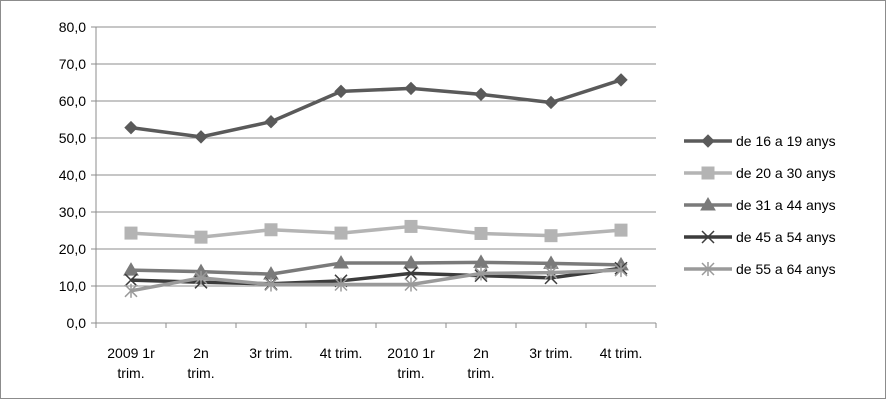 This screenshot has height=399, width=886. Describe the element at coordinates (72, 249) in the screenshot. I see `y-tick-label: 20,0` at that location.